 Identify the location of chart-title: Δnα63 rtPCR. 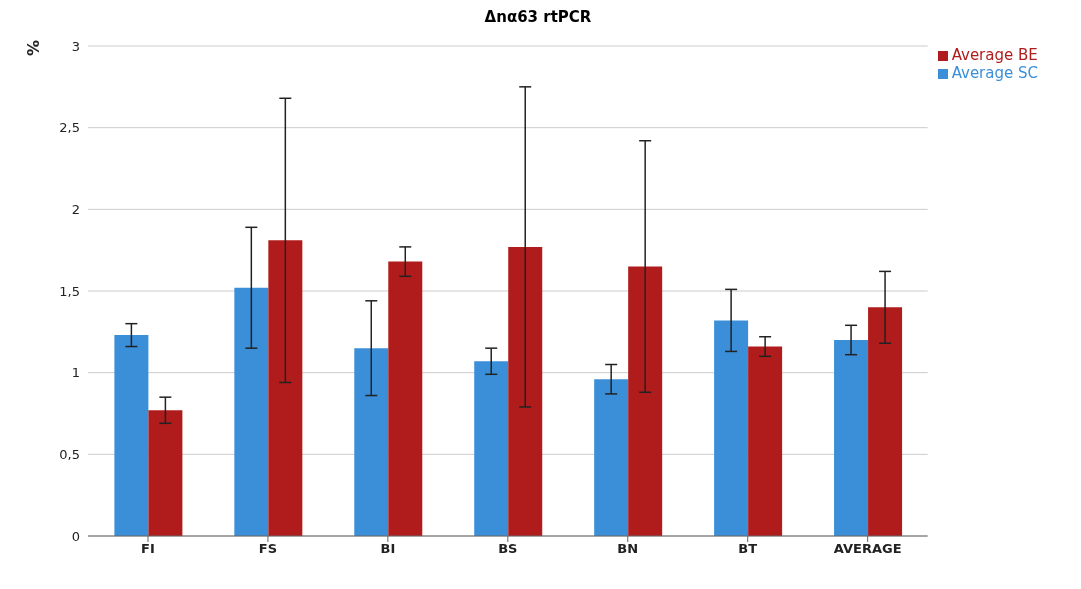
(538, 17).